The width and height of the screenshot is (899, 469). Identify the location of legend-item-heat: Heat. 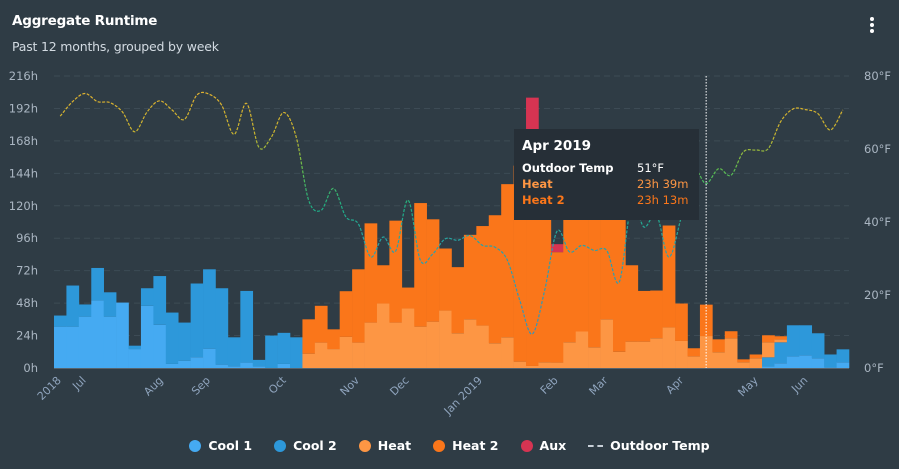
(385, 445).